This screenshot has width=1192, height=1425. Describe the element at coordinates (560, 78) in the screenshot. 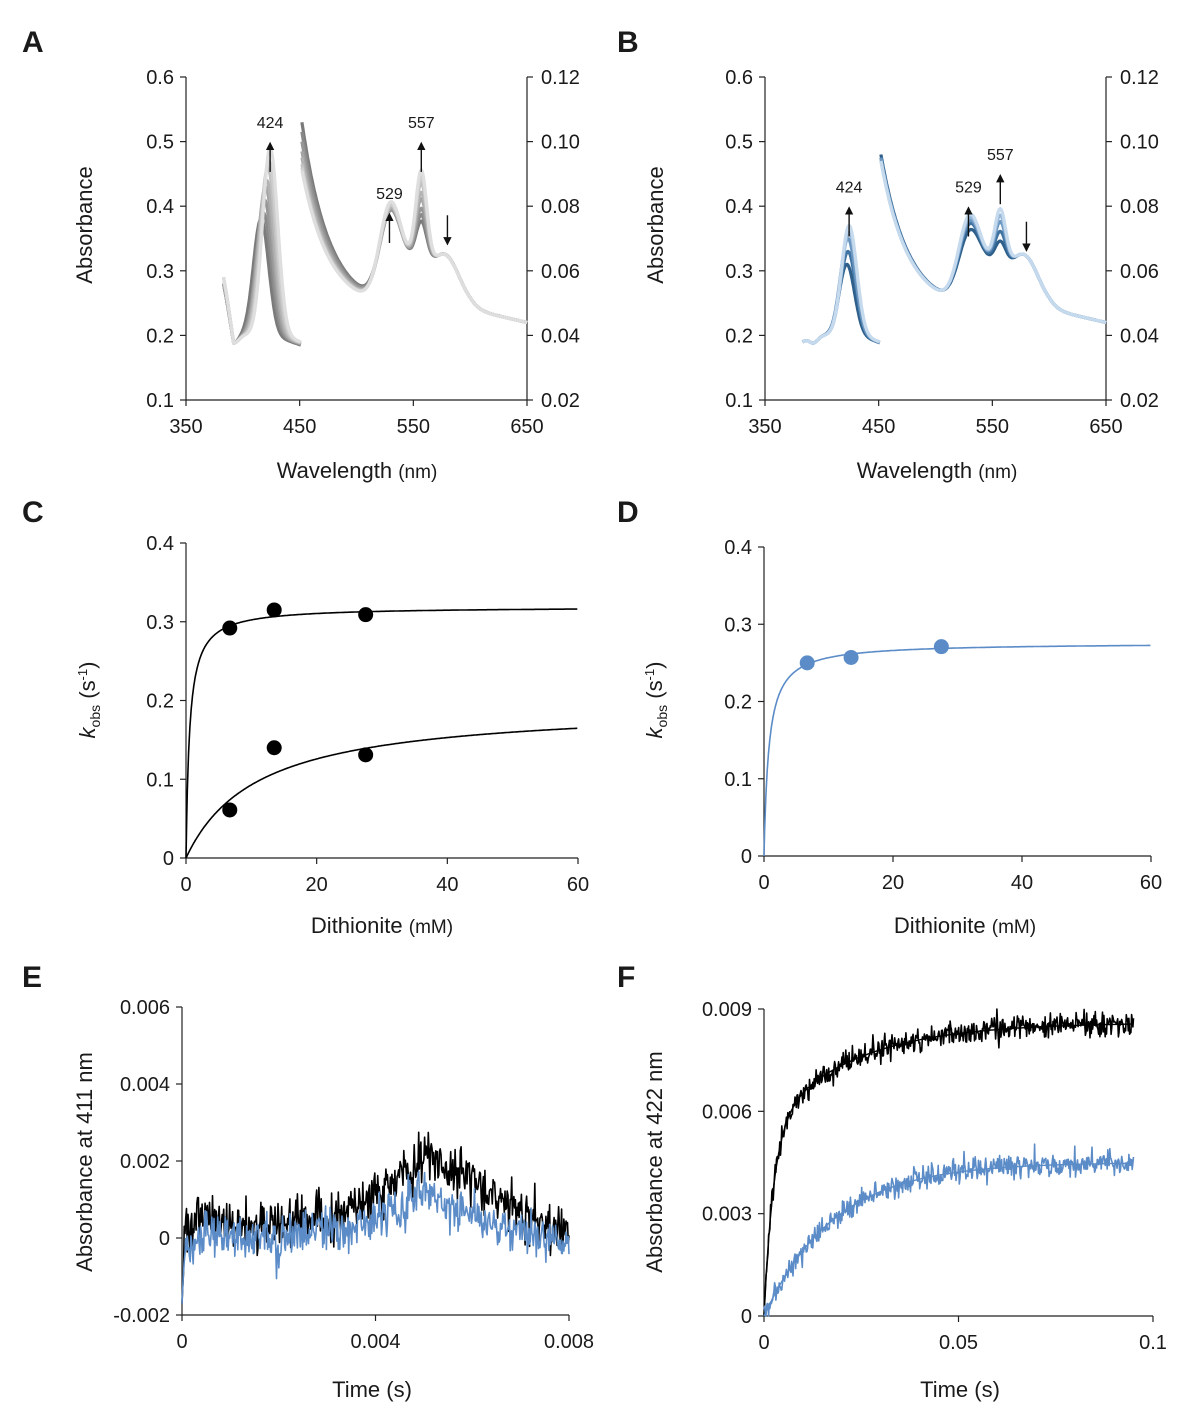

I see `panel-a-y2-tick-label: 0.12` at that location.